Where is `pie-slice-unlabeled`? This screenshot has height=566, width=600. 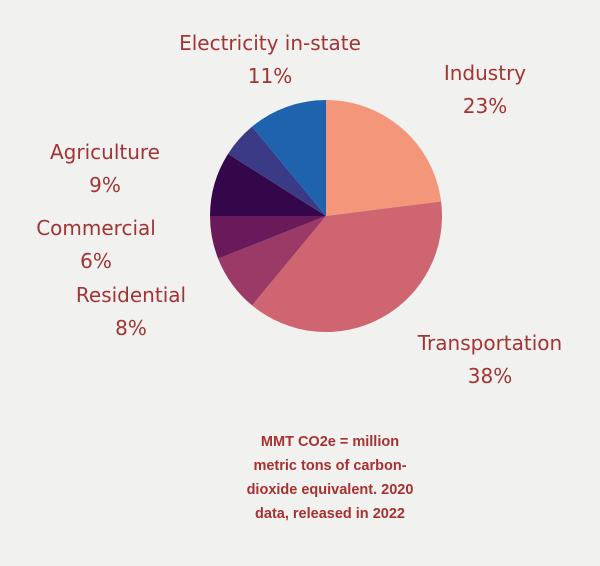
pie-slice-unlabeled is located at coordinates (277, 171).